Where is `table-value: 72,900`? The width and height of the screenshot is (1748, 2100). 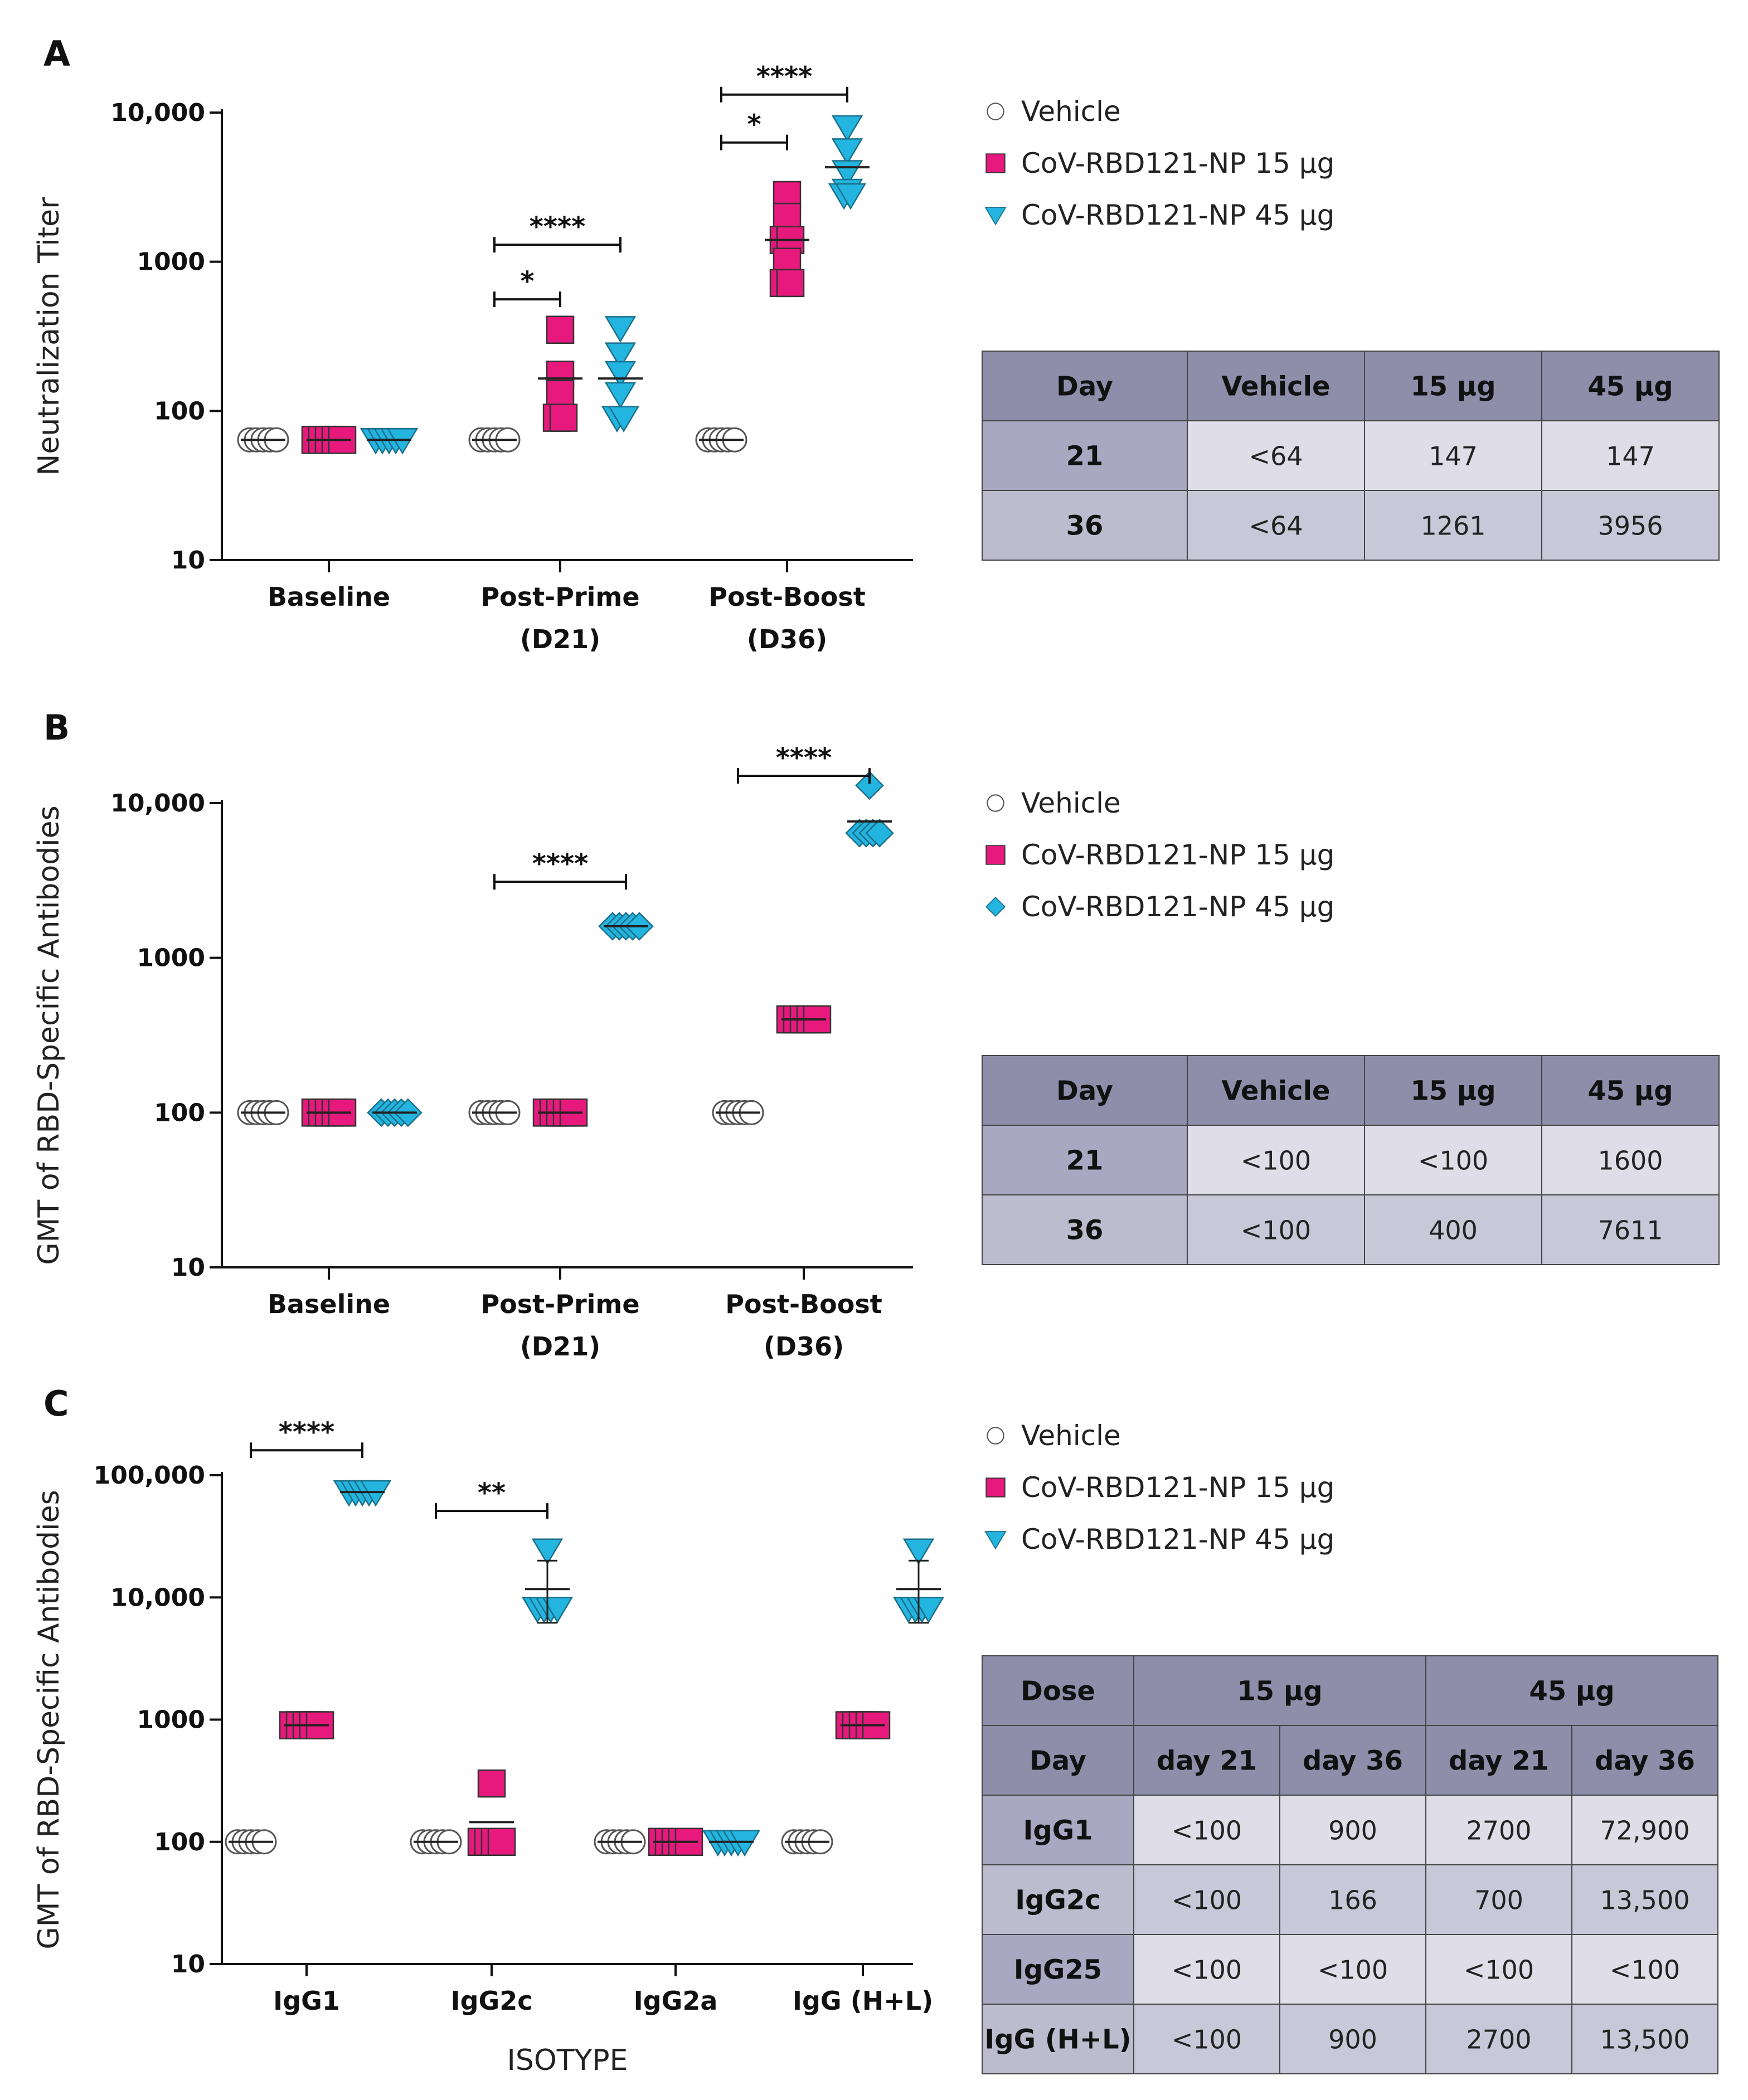
table-value: 72,900 is located at coordinates (1645, 1831).